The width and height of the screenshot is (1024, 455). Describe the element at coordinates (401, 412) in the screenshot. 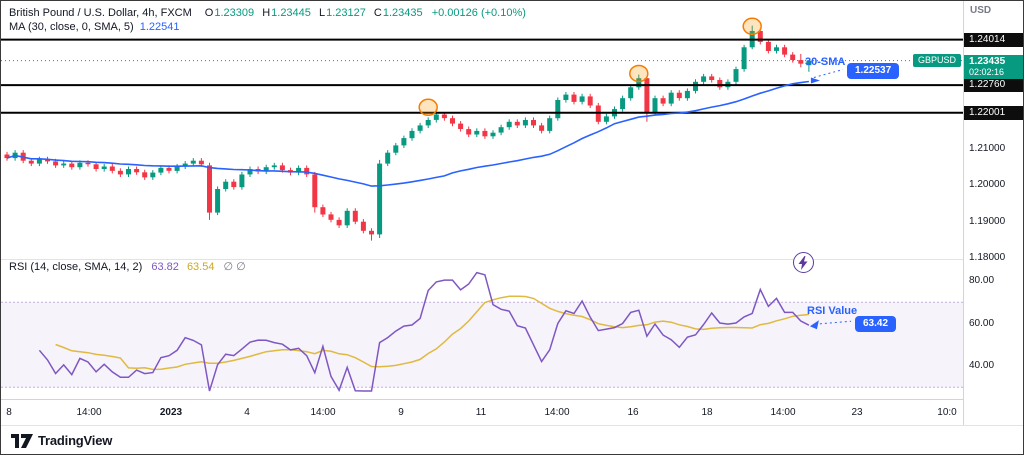

I see `time-axis-label: 9` at that location.